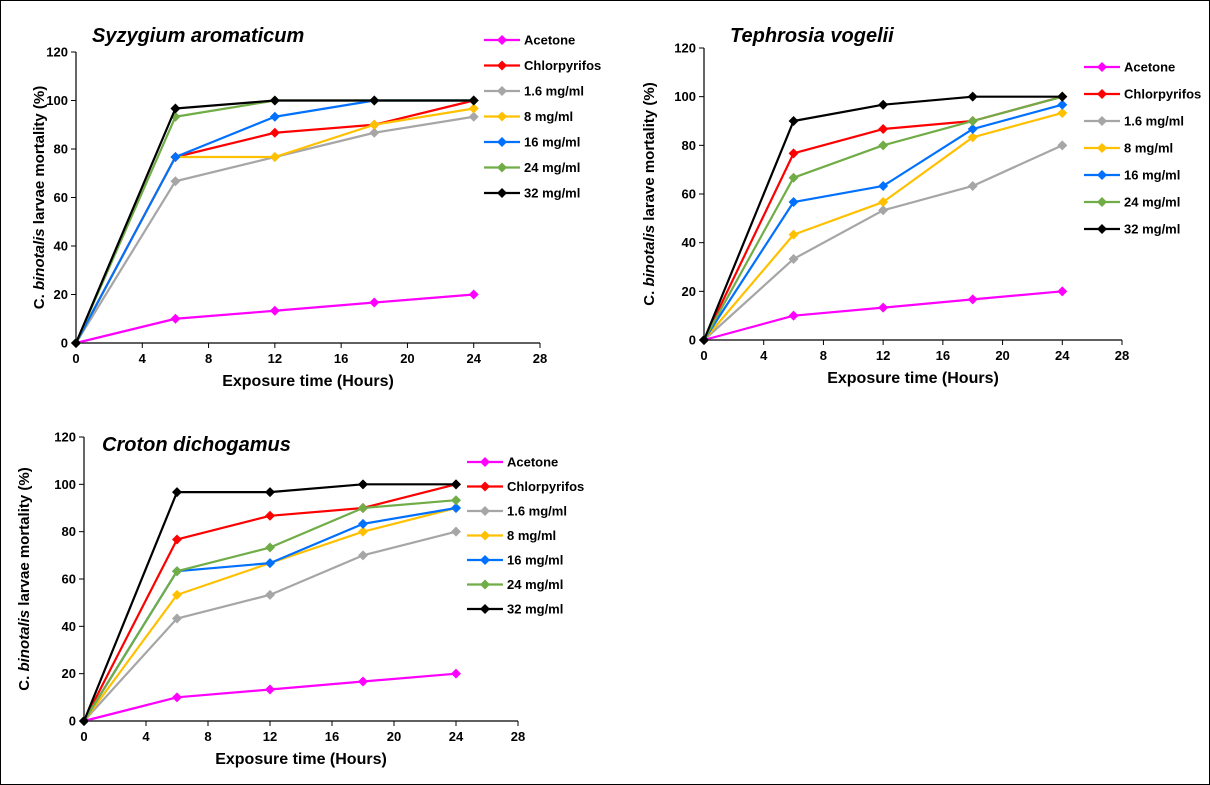  I want to click on legend-label: 16 mg/ml, so click(1152, 175).